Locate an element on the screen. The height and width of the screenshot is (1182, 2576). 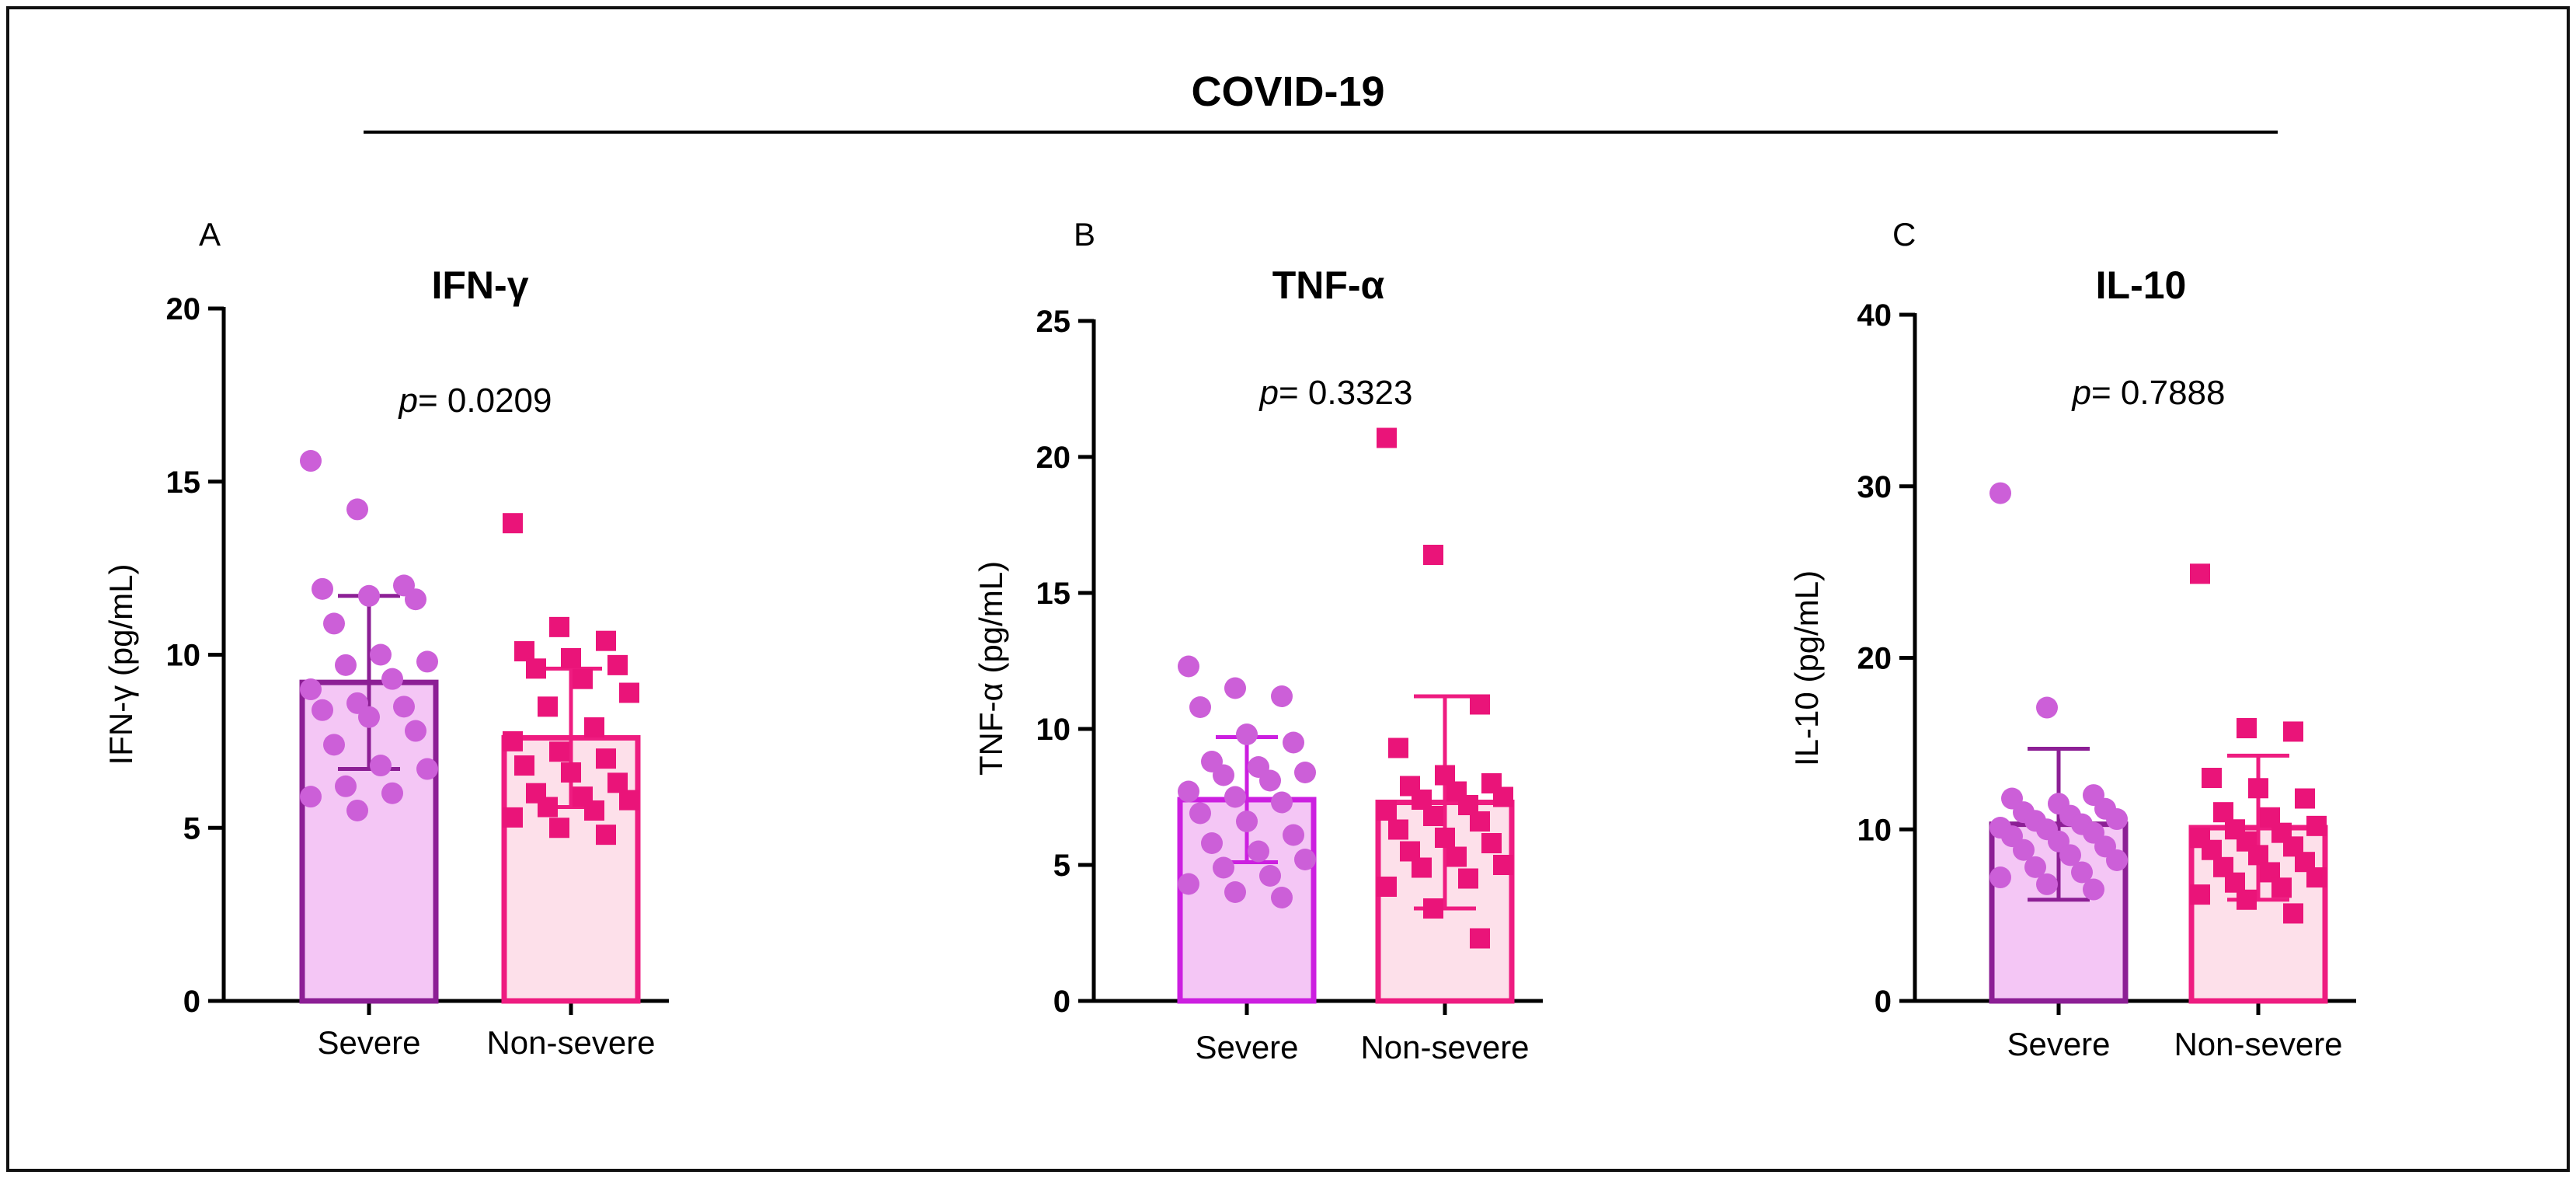
panel-label: B is located at coordinates (1084, 234).